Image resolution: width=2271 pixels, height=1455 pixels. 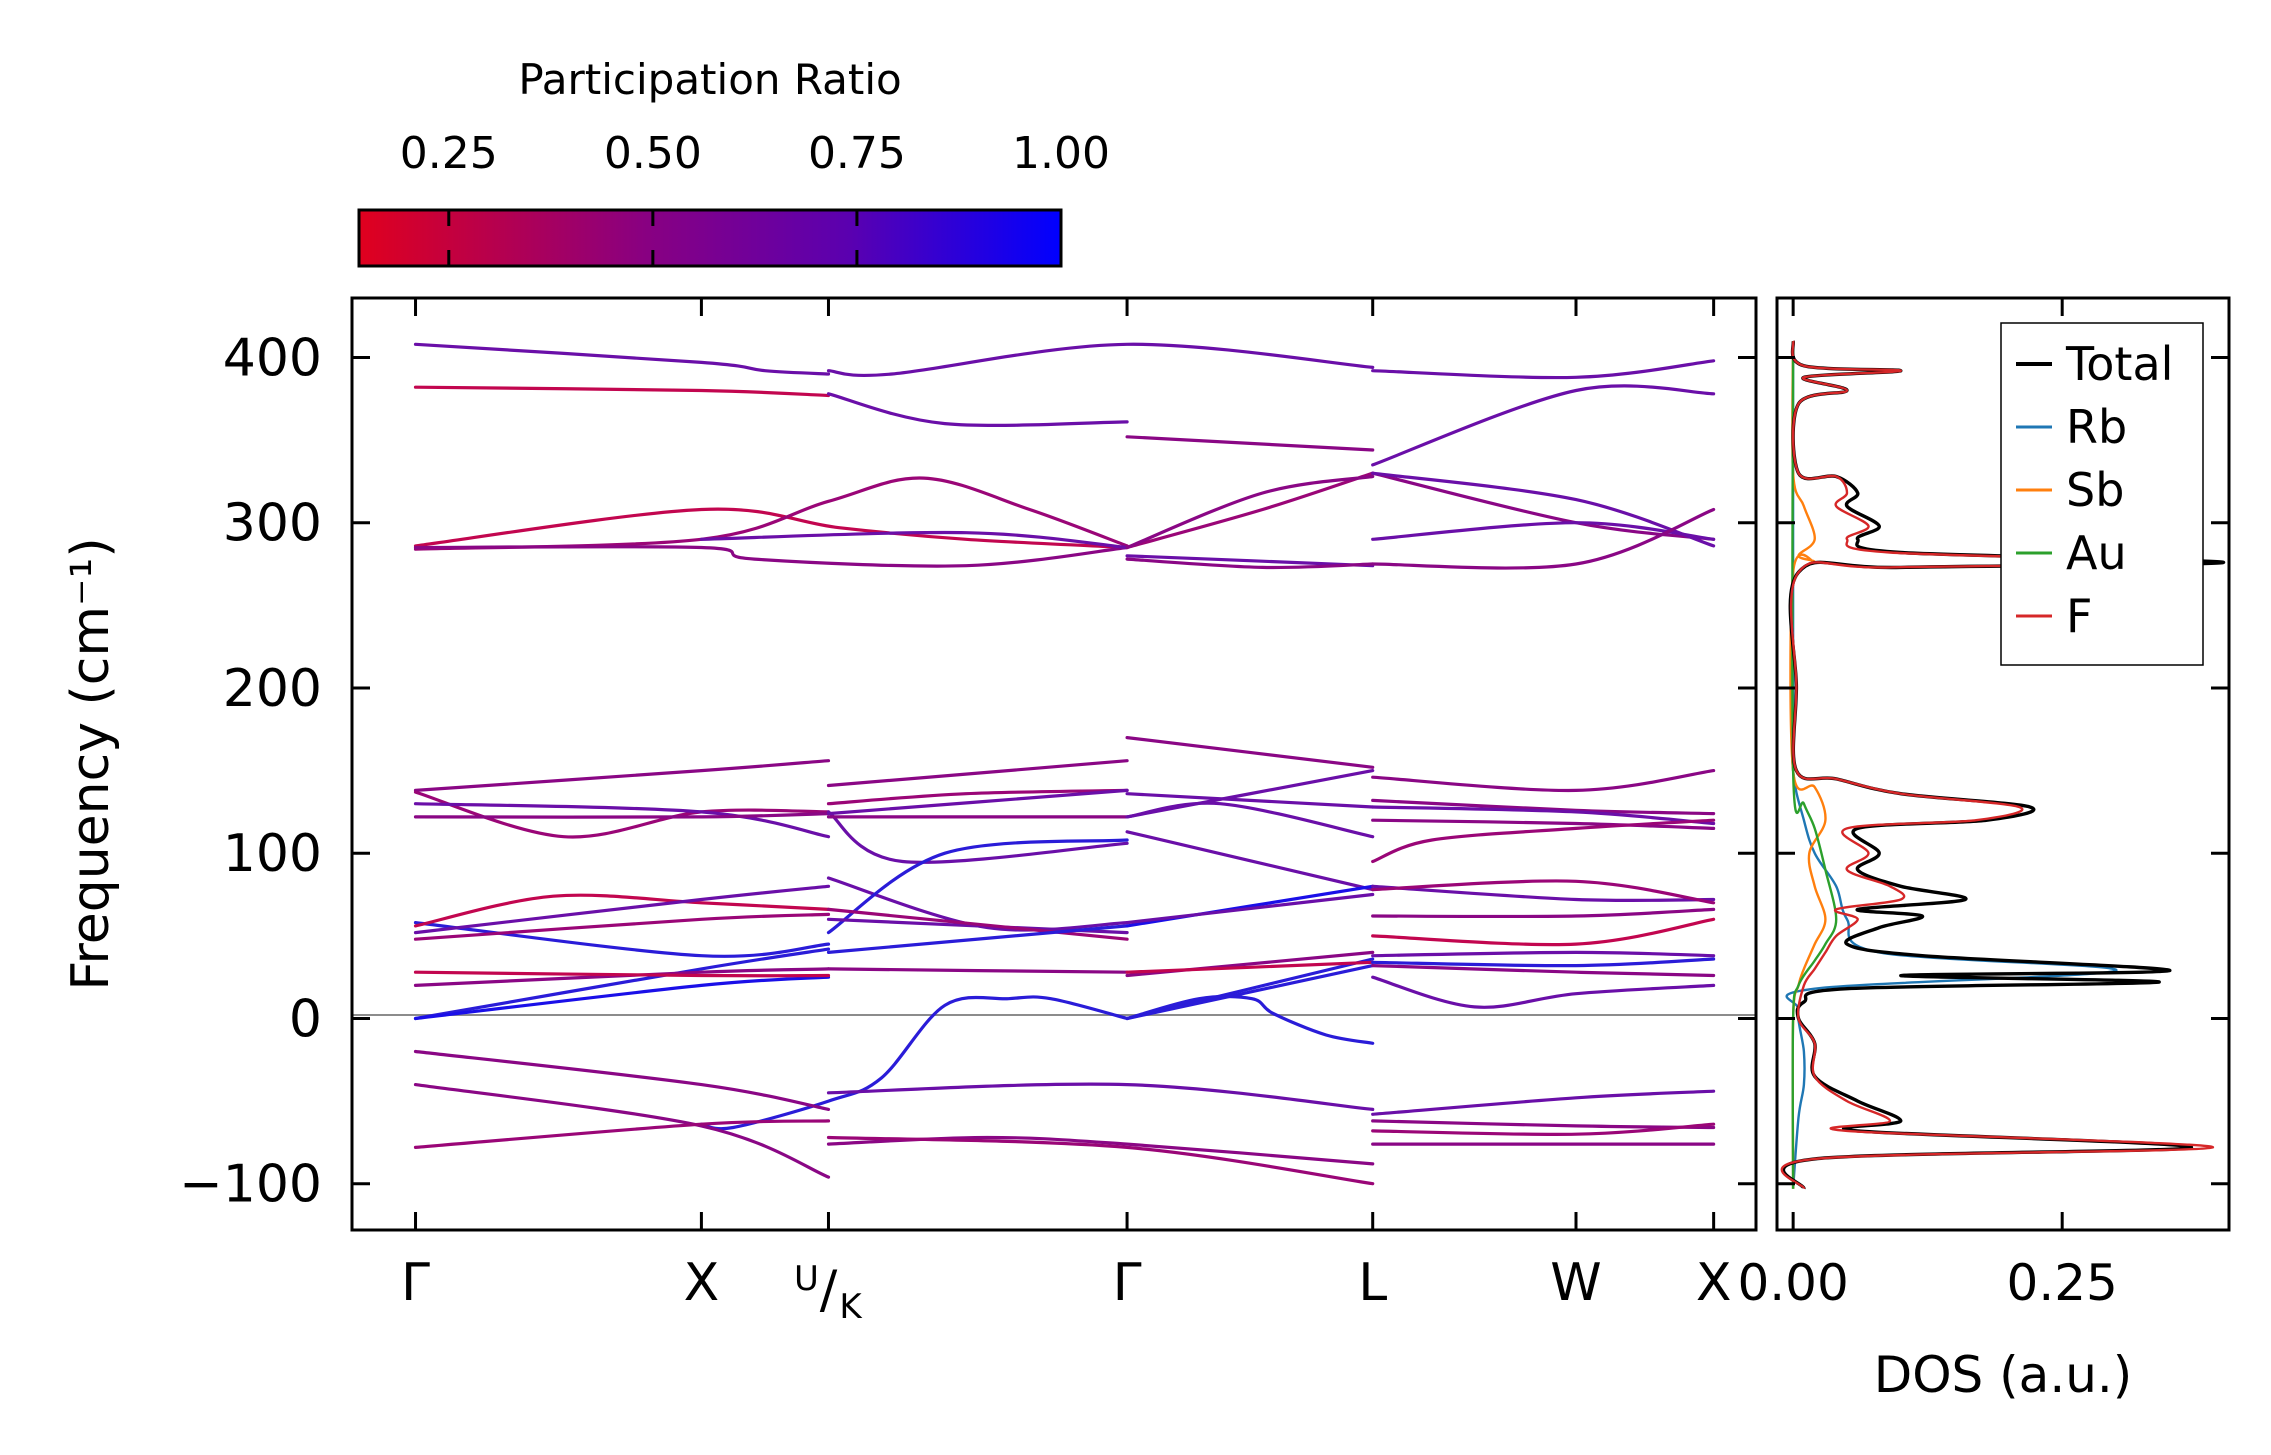 What do you see at coordinates (653, 153) in the screenshot?
I see `colorbar-tick-label: 0.50` at bounding box center [653, 153].